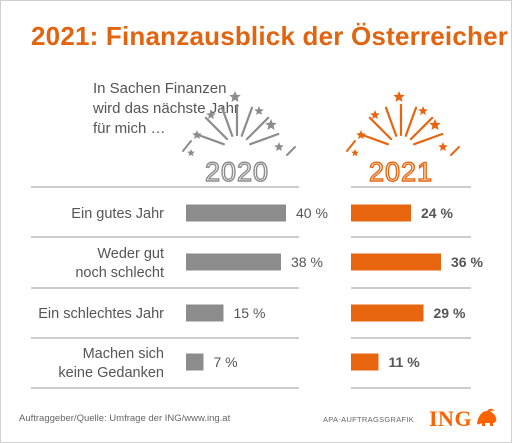  Describe the element at coordinates (237, 172) in the screenshot. I see `year-header: 2020` at that location.